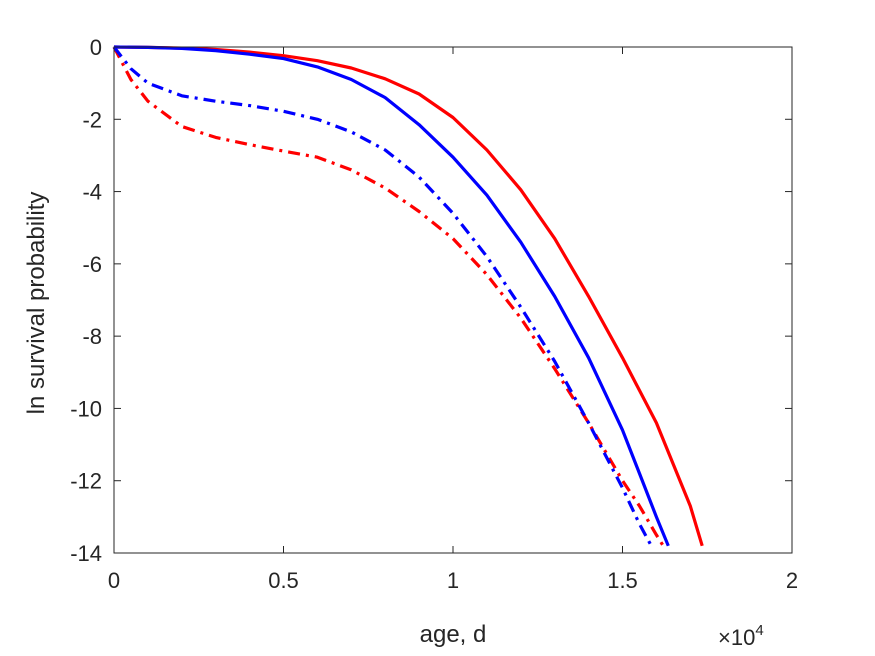 The image size is (875, 656). What do you see at coordinates (114, 580) in the screenshot?
I see `x-tick-label: 0` at bounding box center [114, 580].